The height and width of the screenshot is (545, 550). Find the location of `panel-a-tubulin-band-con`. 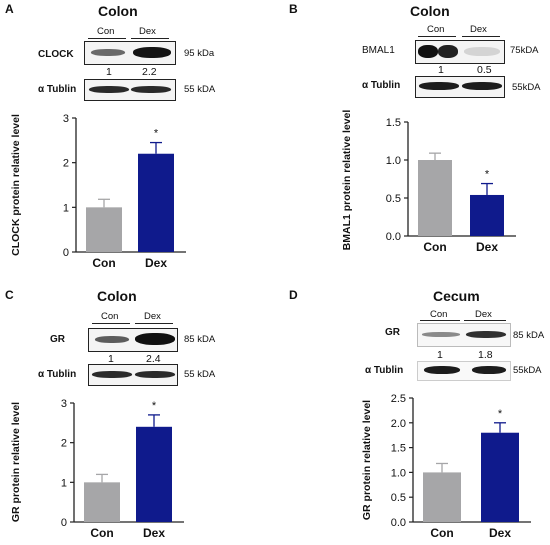

panel-a-tubulin-band-con is located at coordinates (109, 89).